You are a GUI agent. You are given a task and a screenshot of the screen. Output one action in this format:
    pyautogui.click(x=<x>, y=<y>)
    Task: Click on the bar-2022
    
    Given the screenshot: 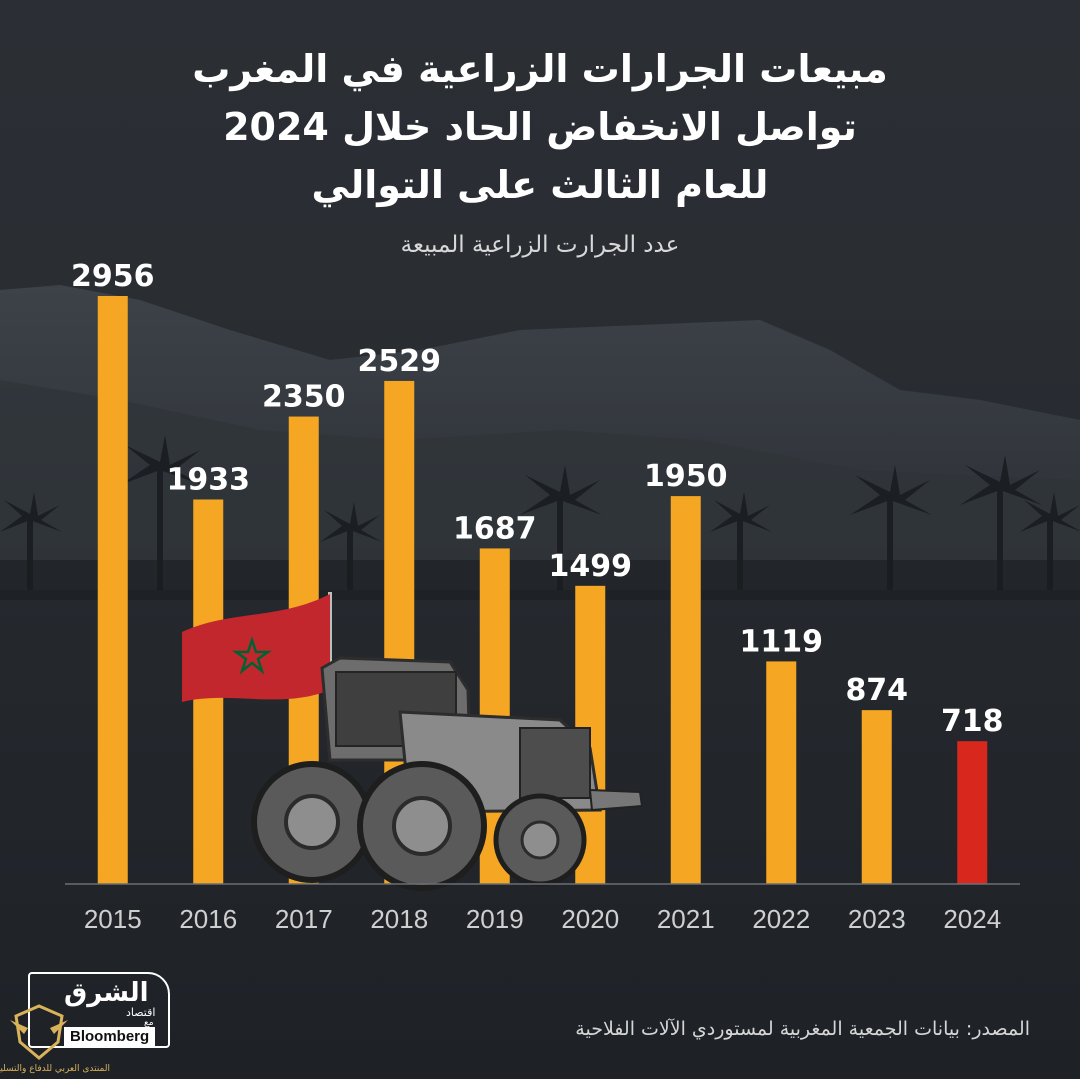 What is the action you would take?
    pyautogui.click(x=781, y=772)
    